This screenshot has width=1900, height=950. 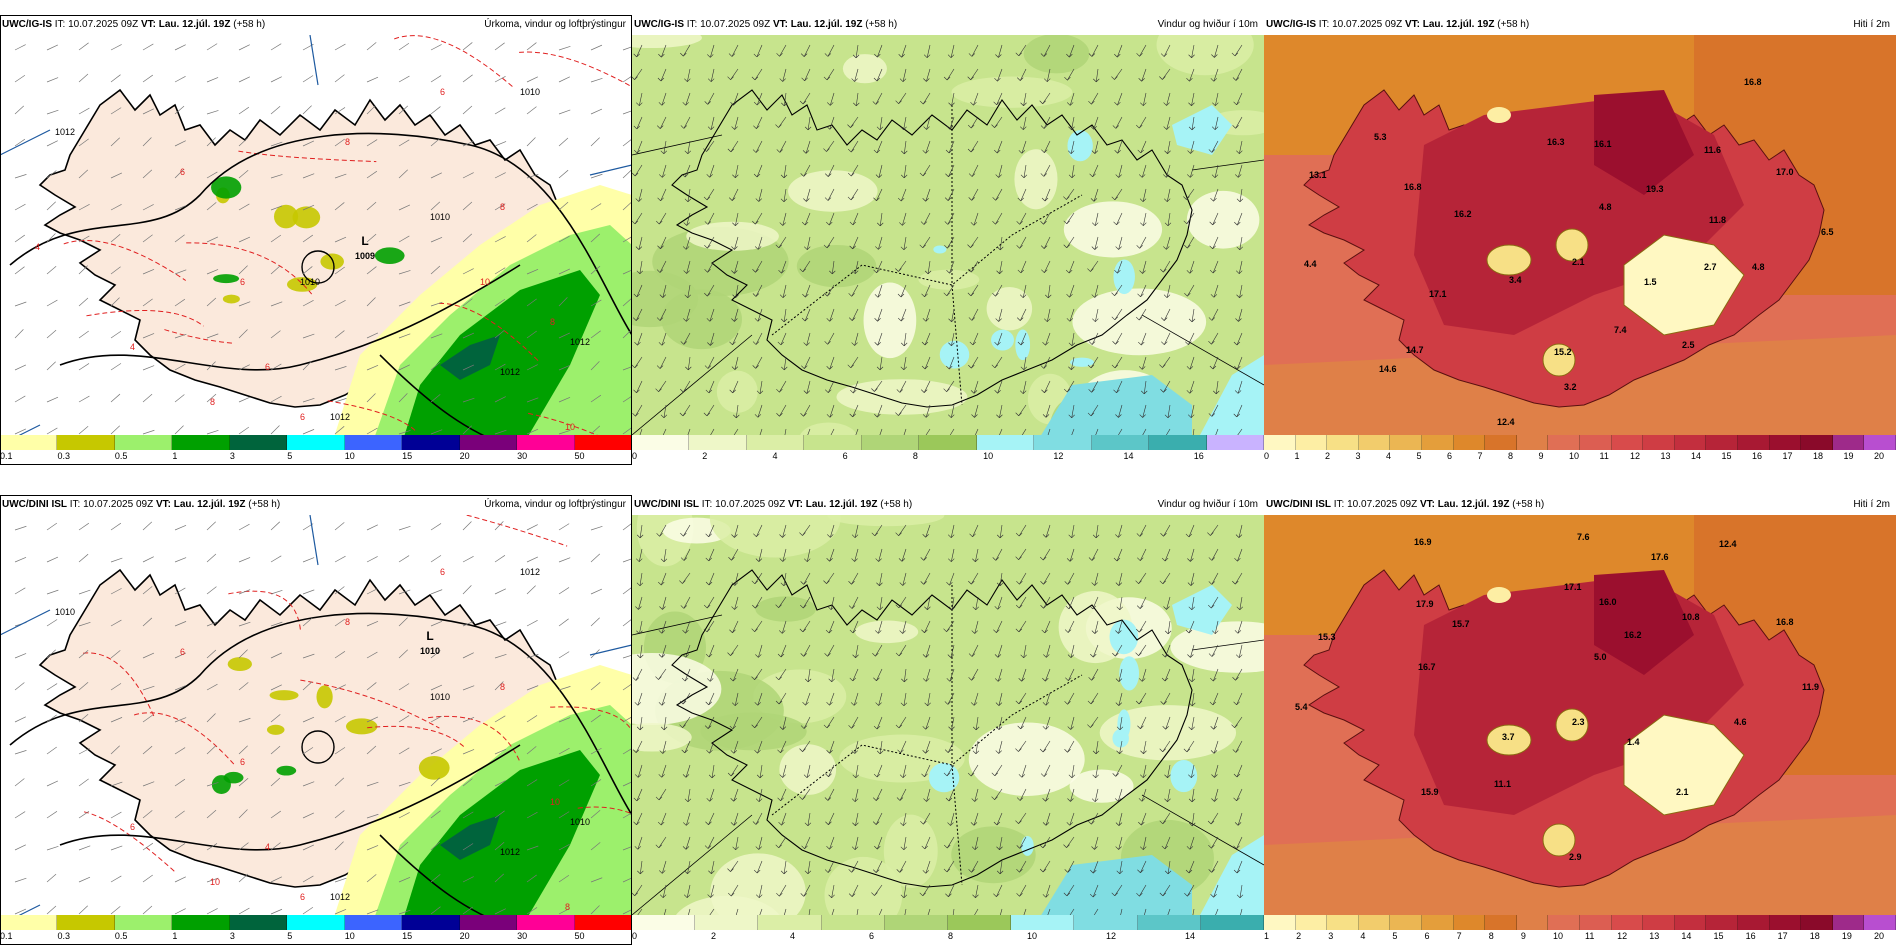 I want to click on model-name: UWC/IG-IS, so click(x=1291, y=24).